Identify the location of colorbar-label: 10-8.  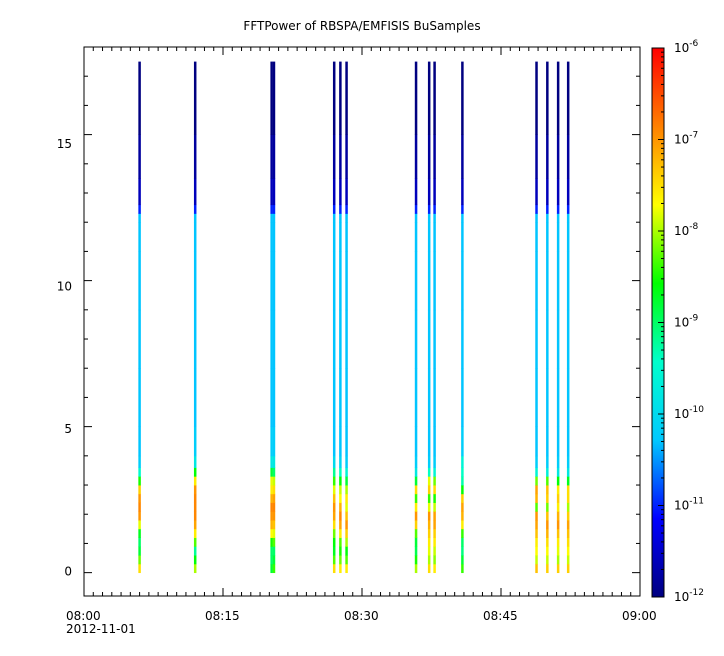
(686, 230).